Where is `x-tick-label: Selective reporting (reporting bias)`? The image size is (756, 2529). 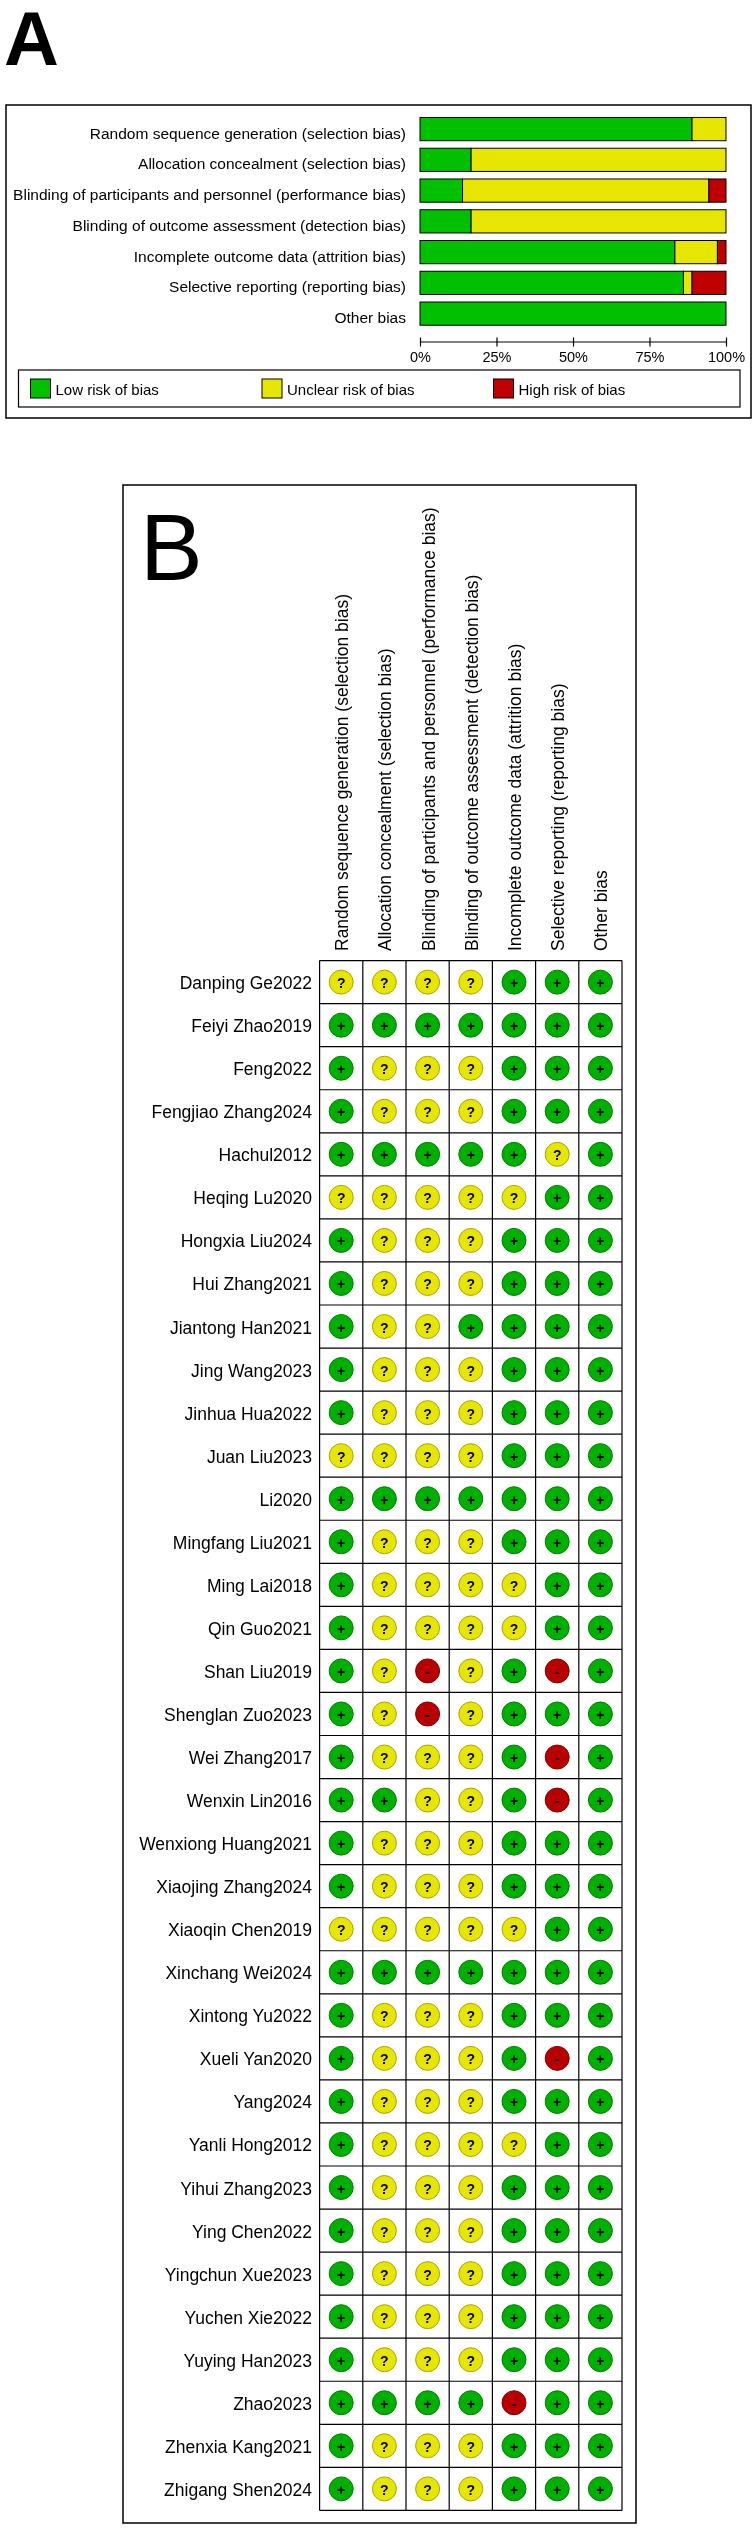
x-tick-label: Selective reporting (reporting bias) is located at coordinates (558, 817).